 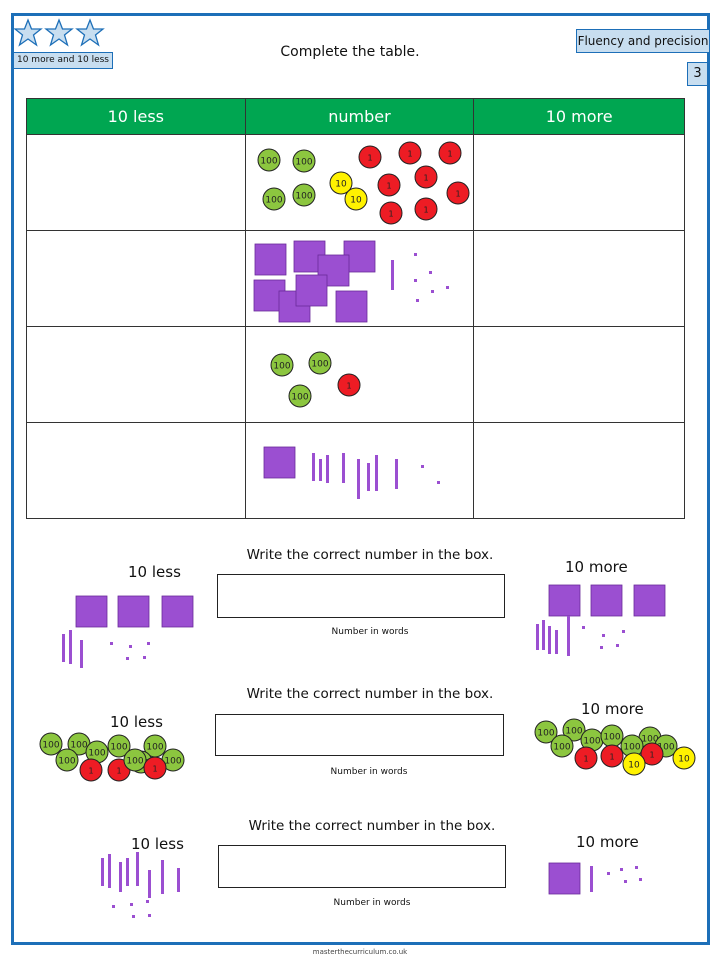 I want to click on table-header-row: 10 less number 10 more, so click(x=355, y=116).